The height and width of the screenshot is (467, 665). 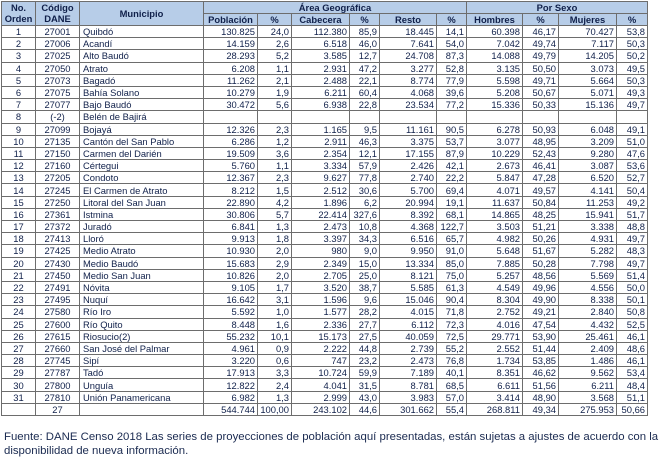 What do you see at coordinates (587, 92) in the screenshot?
I see `cell-mujeres: 5.071` at bounding box center [587, 92].